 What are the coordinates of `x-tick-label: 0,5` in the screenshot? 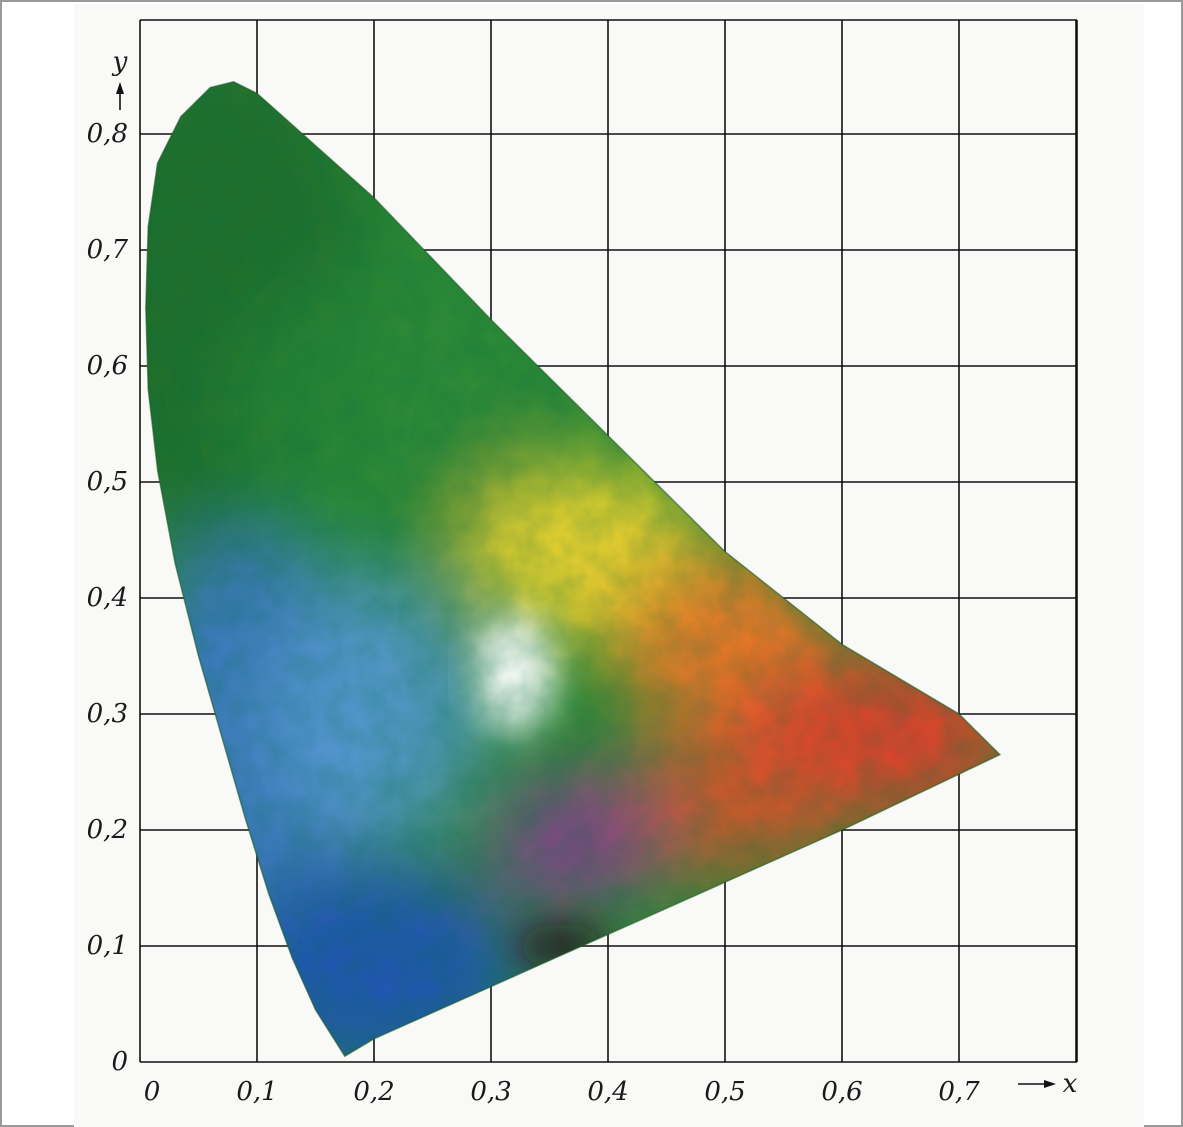 It's located at (724, 1092).